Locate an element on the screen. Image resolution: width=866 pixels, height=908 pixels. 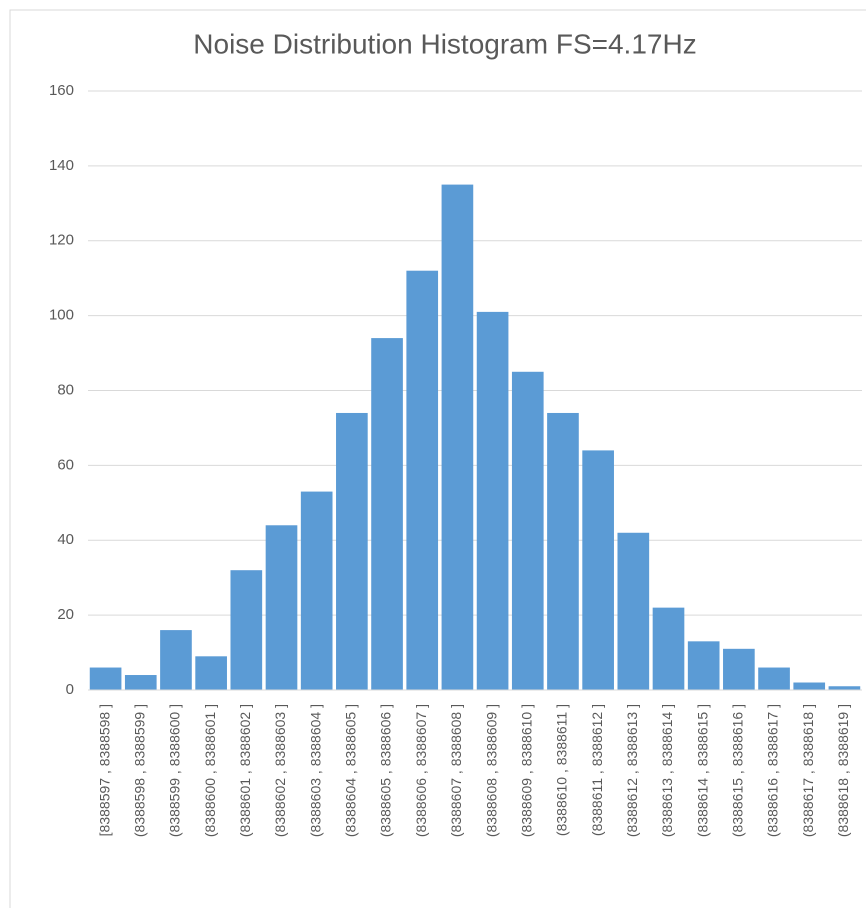
y-tick-label: 120 is located at coordinates (61, 240).